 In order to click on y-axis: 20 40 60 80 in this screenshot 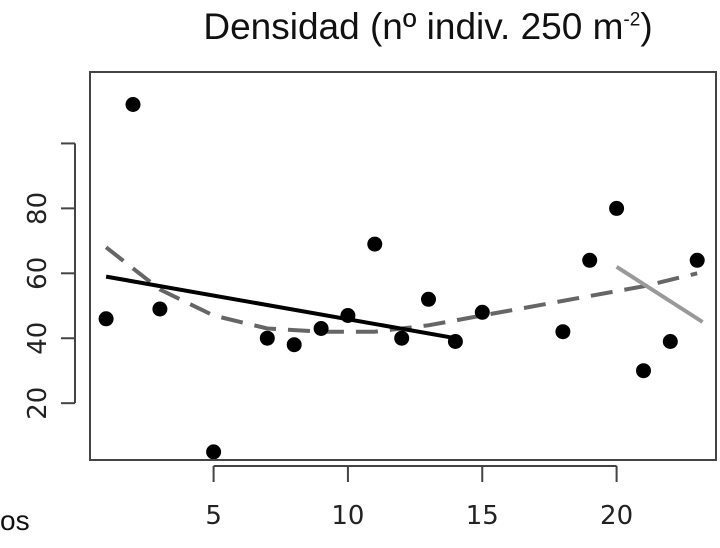, I will do `click(49, 281)`.